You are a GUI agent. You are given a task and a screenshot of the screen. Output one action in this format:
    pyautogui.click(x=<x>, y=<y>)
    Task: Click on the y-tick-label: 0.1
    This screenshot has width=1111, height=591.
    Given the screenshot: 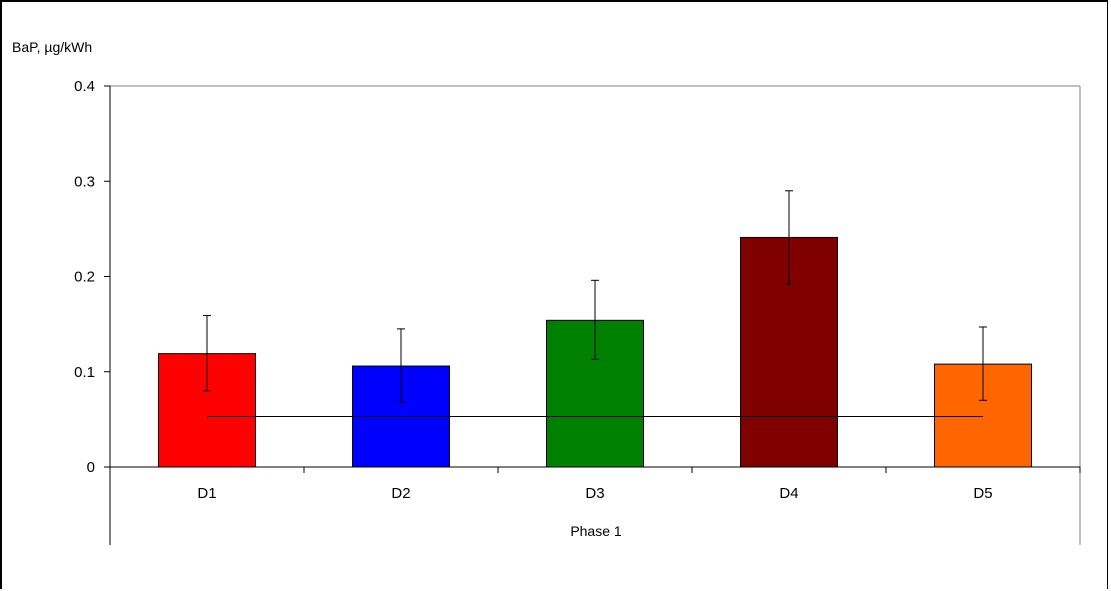 What is the action you would take?
    pyautogui.click(x=84, y=372)
    